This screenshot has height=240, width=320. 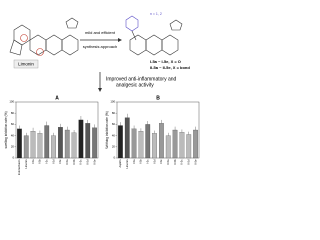 What do you see at coordinates (44, 36) in the screenshot?
I see `limonin-structure` at bounding box center [44, 36].